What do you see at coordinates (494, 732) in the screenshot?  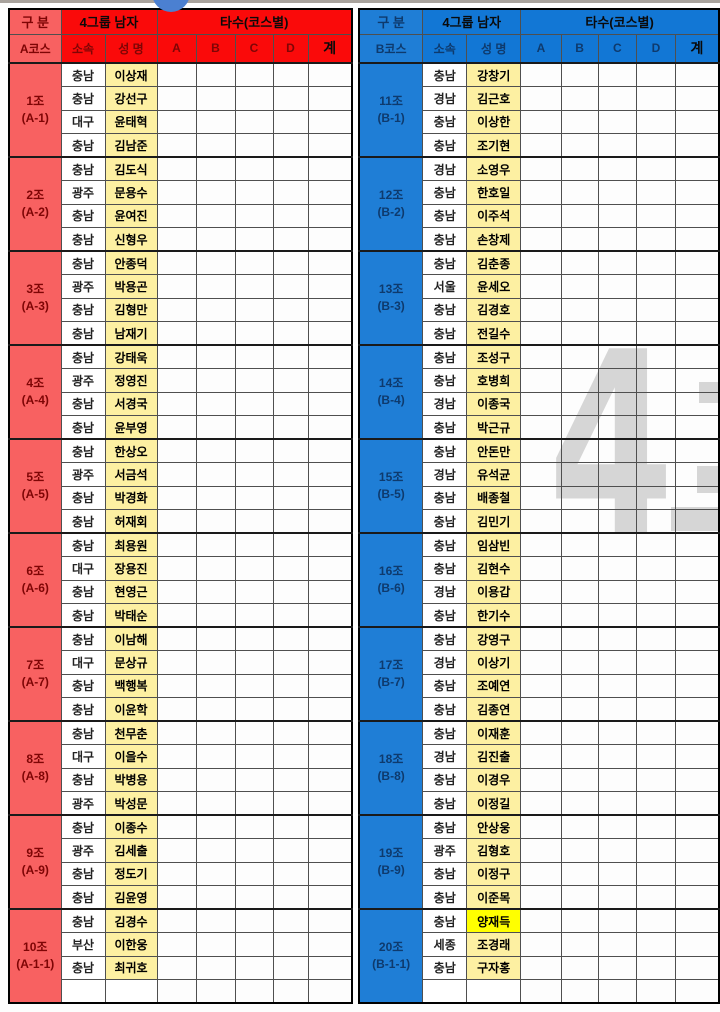 I see `name-cell: 이재훈` at bounding box center [494, 732].